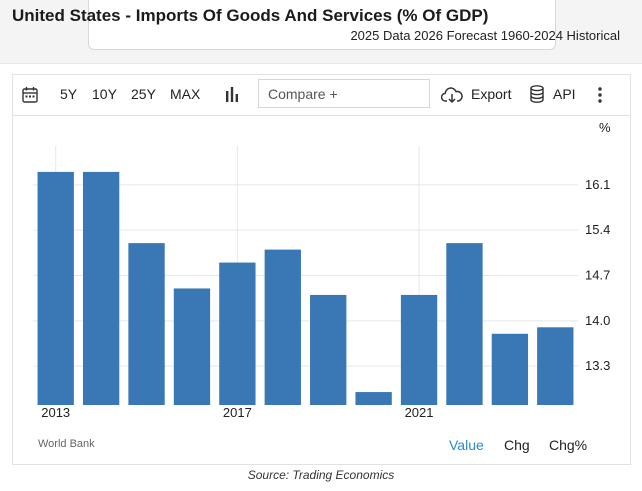  I want to click on source-caption: Source: Trading Economics, so click(321, 475).